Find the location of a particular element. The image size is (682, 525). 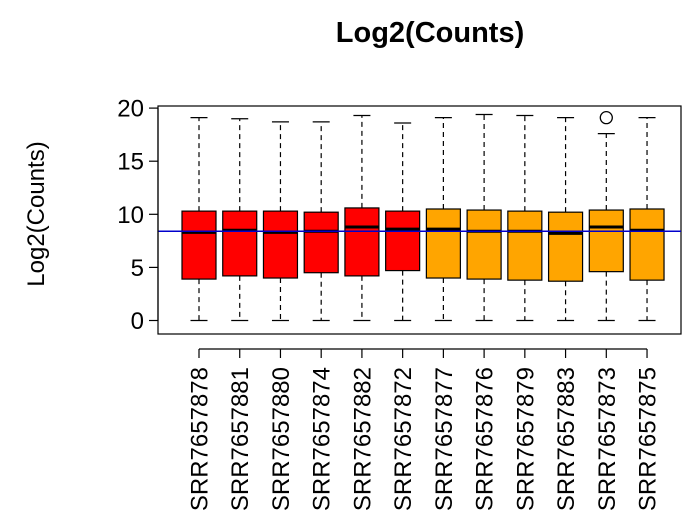

box-SRR7657876 is located at coordinates (484, 217).